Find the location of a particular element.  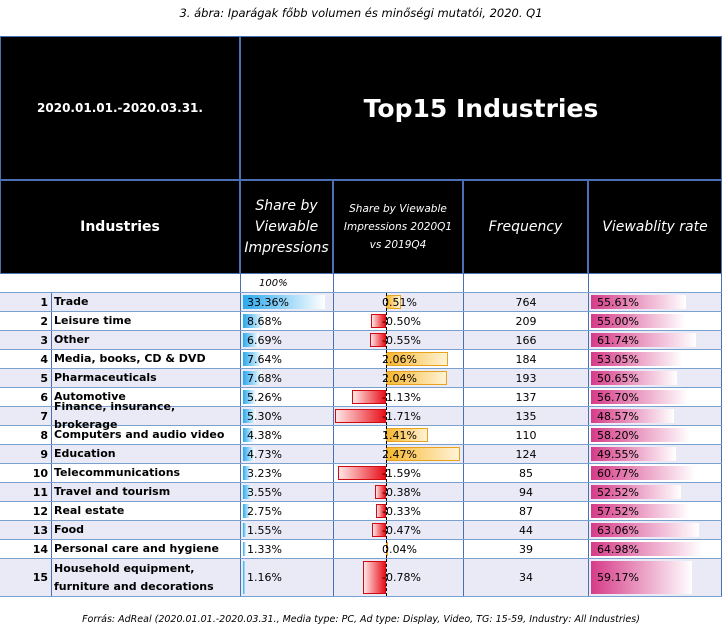

share-value: 3.23% is located at coordinates (264, 473).